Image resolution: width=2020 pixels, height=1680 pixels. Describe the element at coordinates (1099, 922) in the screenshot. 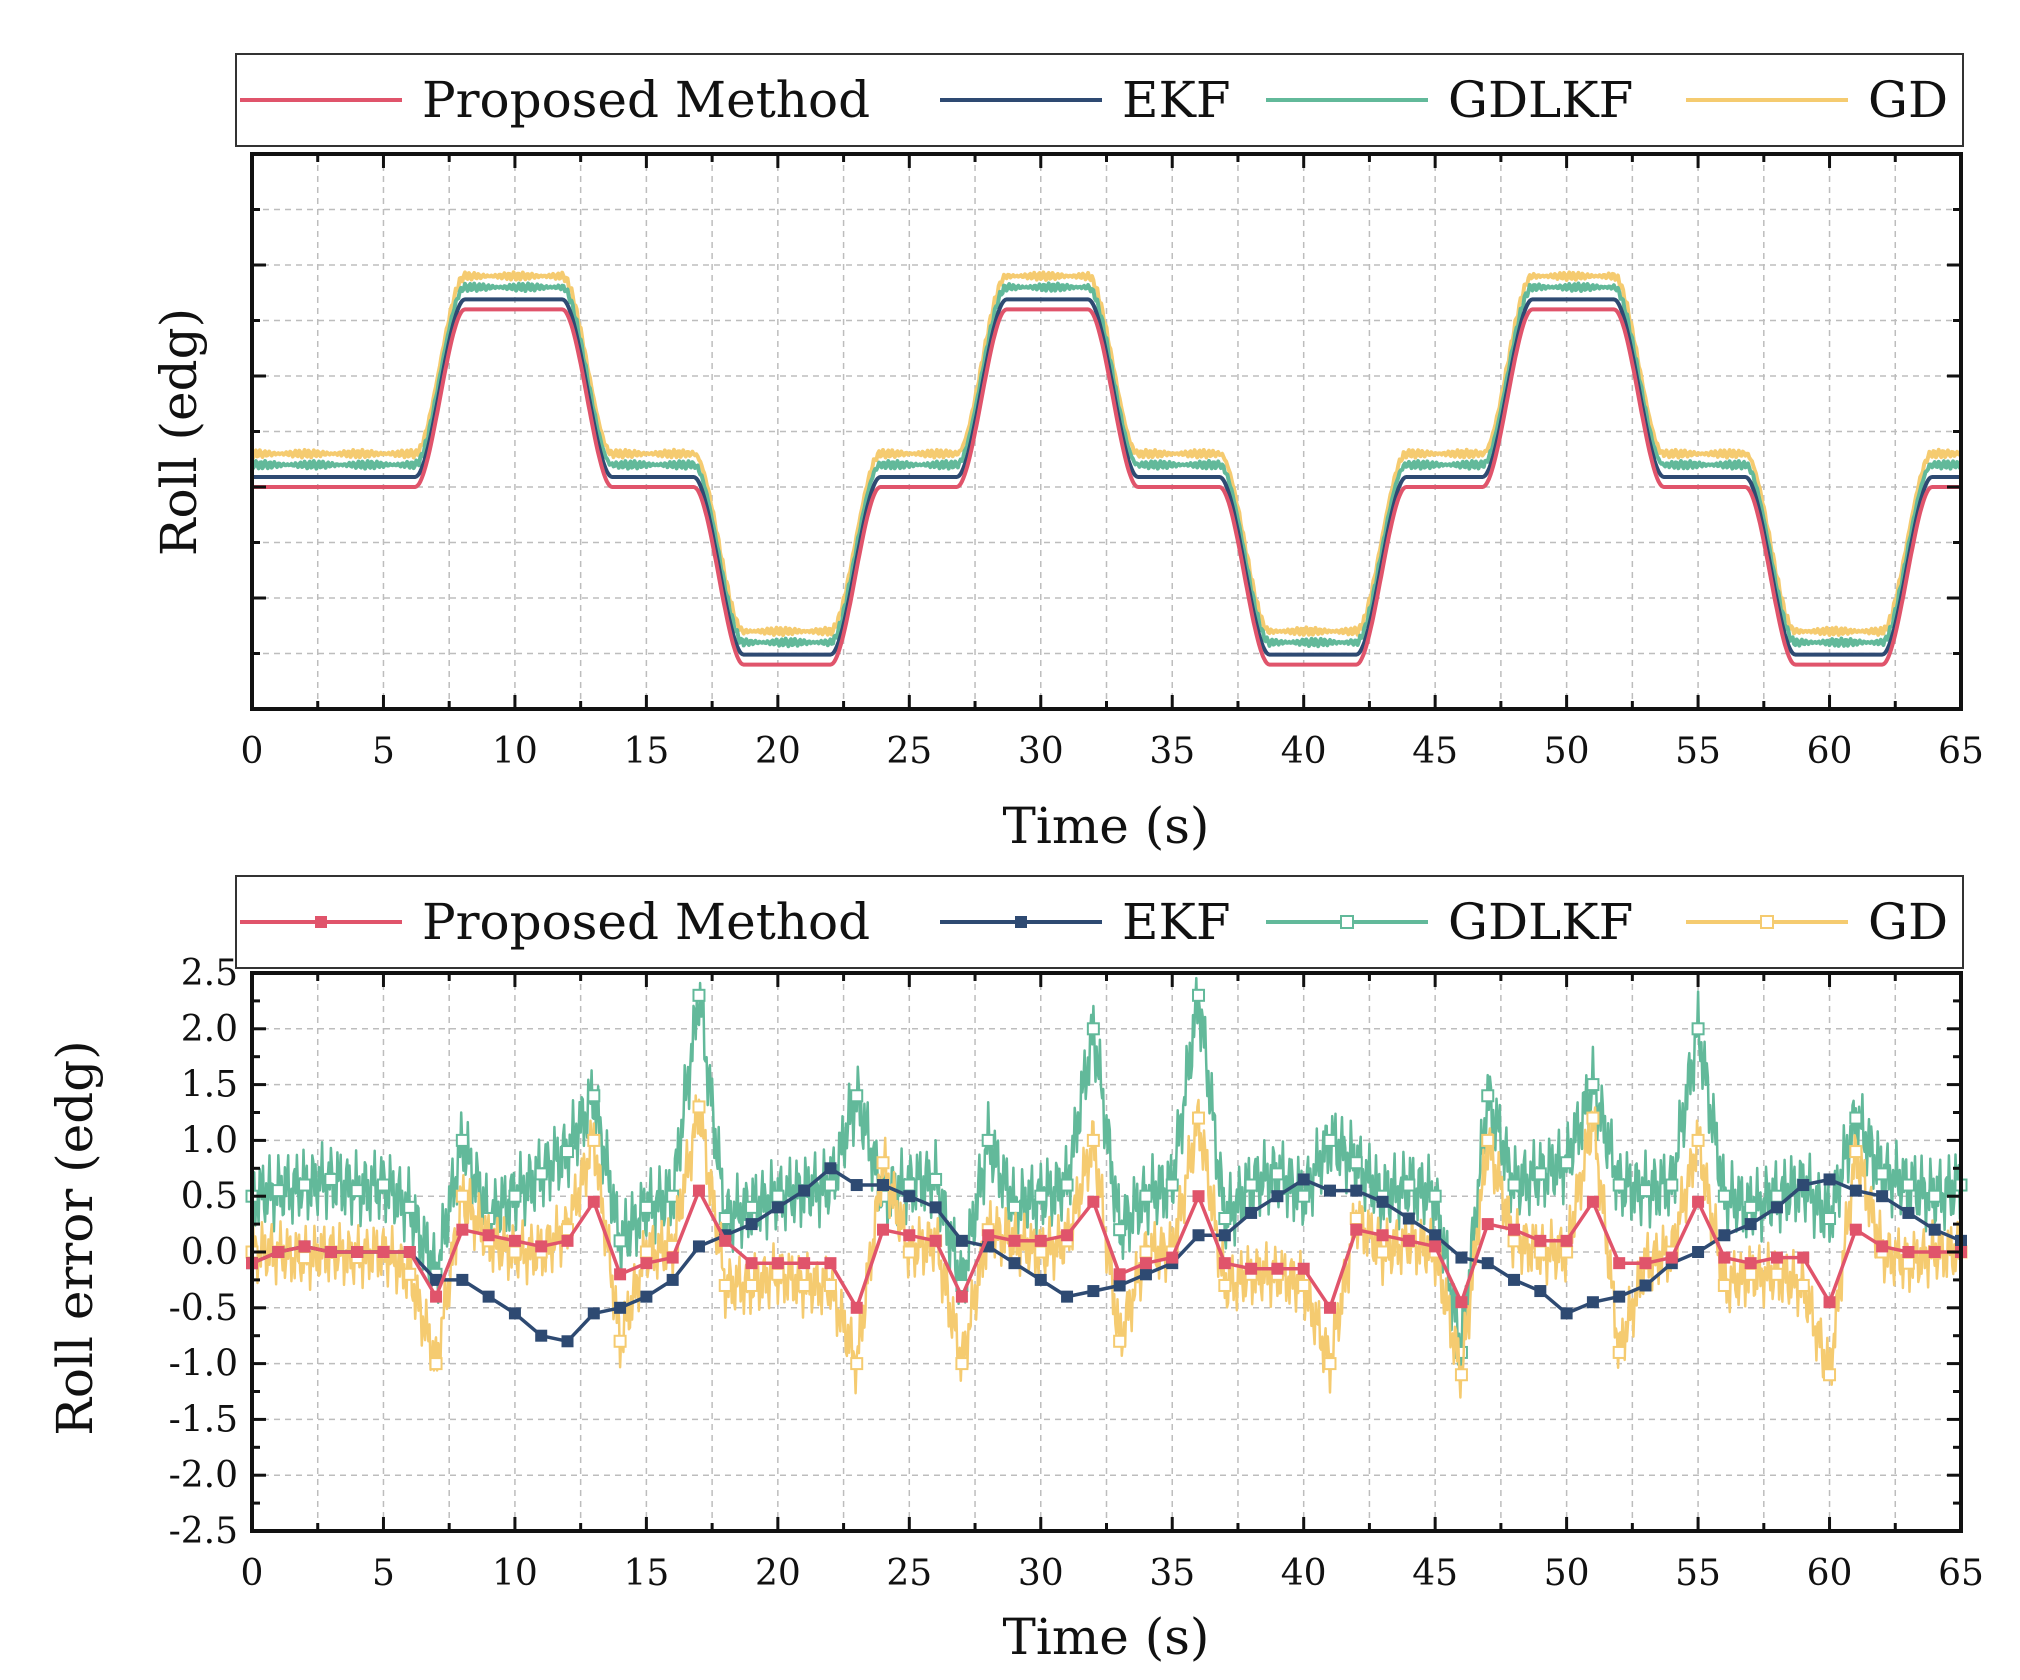

I see `legend-box-bottom` at that location.